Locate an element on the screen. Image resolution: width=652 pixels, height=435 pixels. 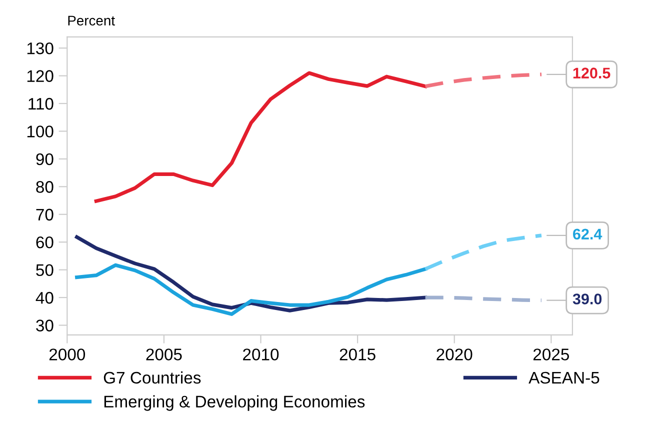
data-label: 39.0 is located at coordinates (587, 299).